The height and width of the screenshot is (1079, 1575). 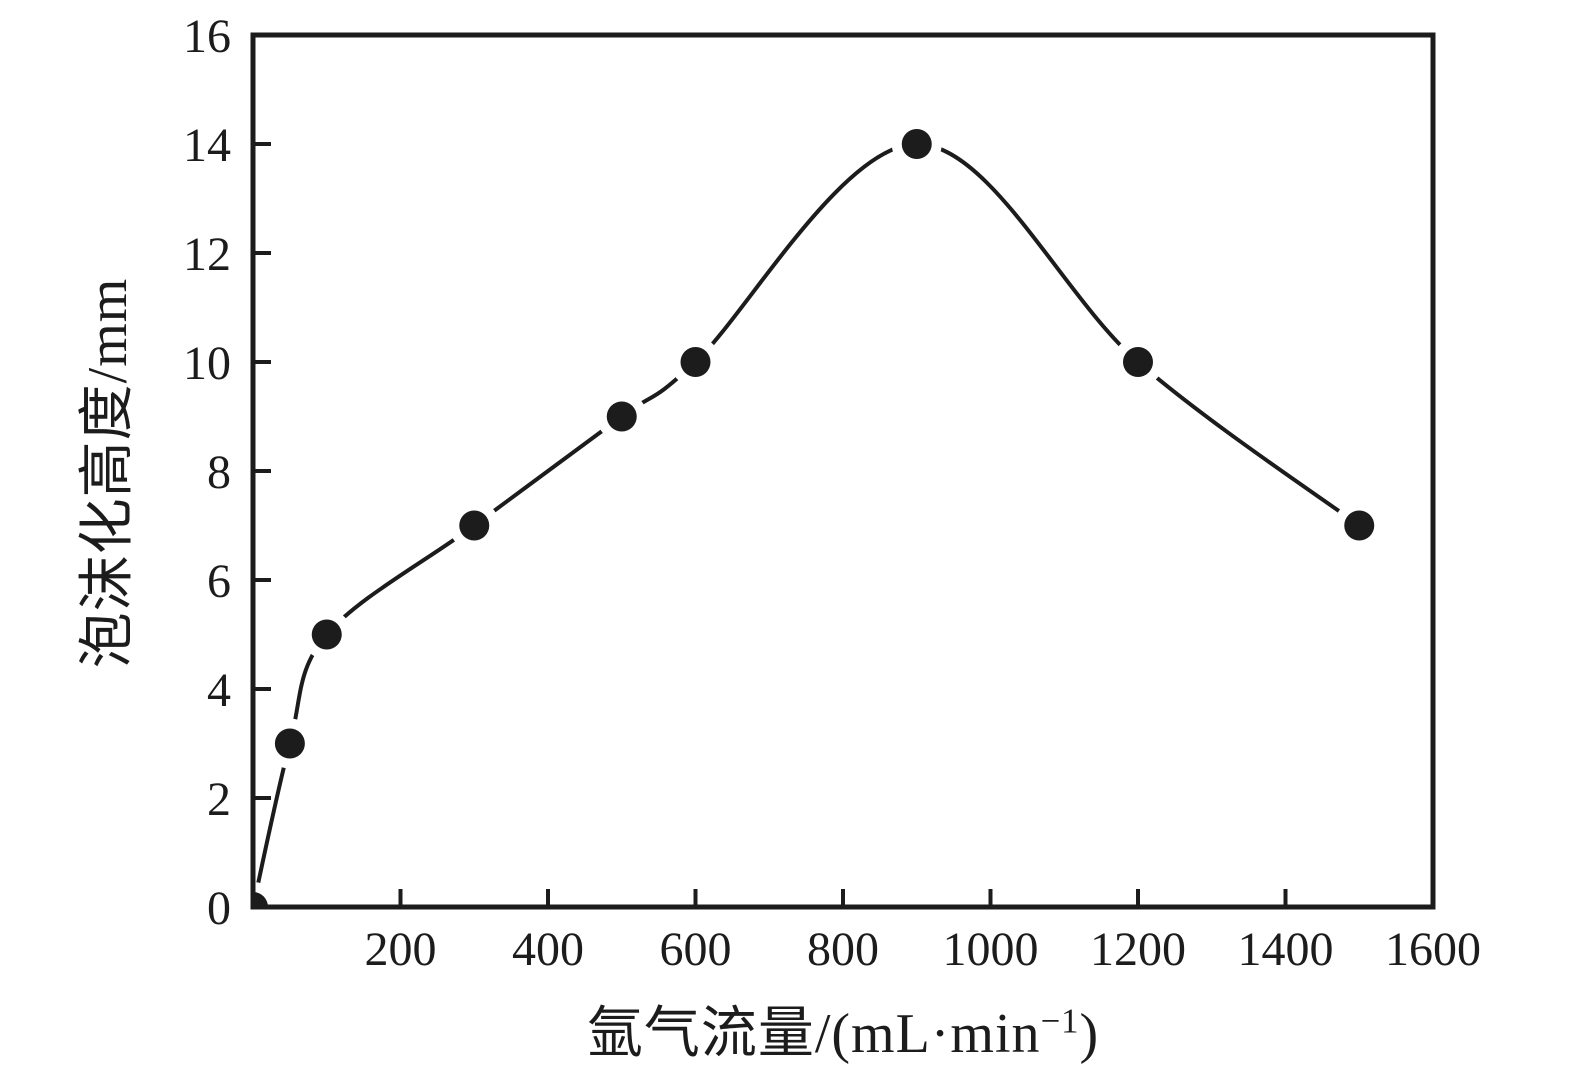 What do you see at coordinates (219, 690) in the screenshot?
I see `y-tick-label: 4` at bounding box center [219, 690].